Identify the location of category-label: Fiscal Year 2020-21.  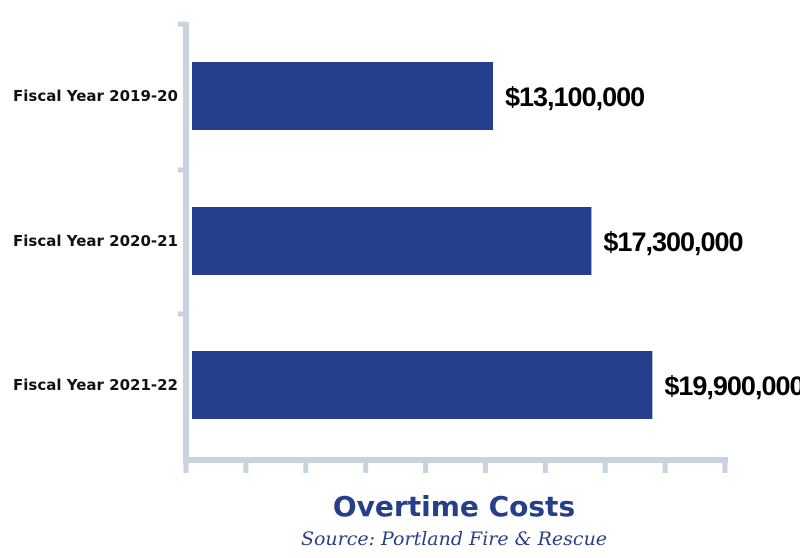
(95, 241).